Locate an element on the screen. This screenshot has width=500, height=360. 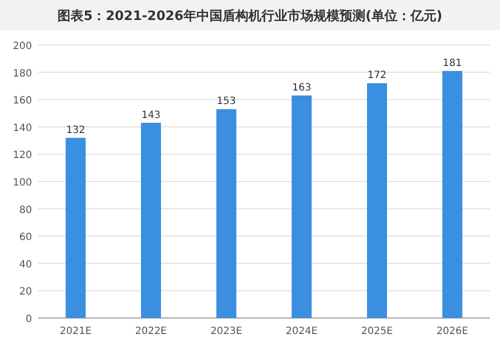
data-label: 181 is located at coordinates (452, 63).